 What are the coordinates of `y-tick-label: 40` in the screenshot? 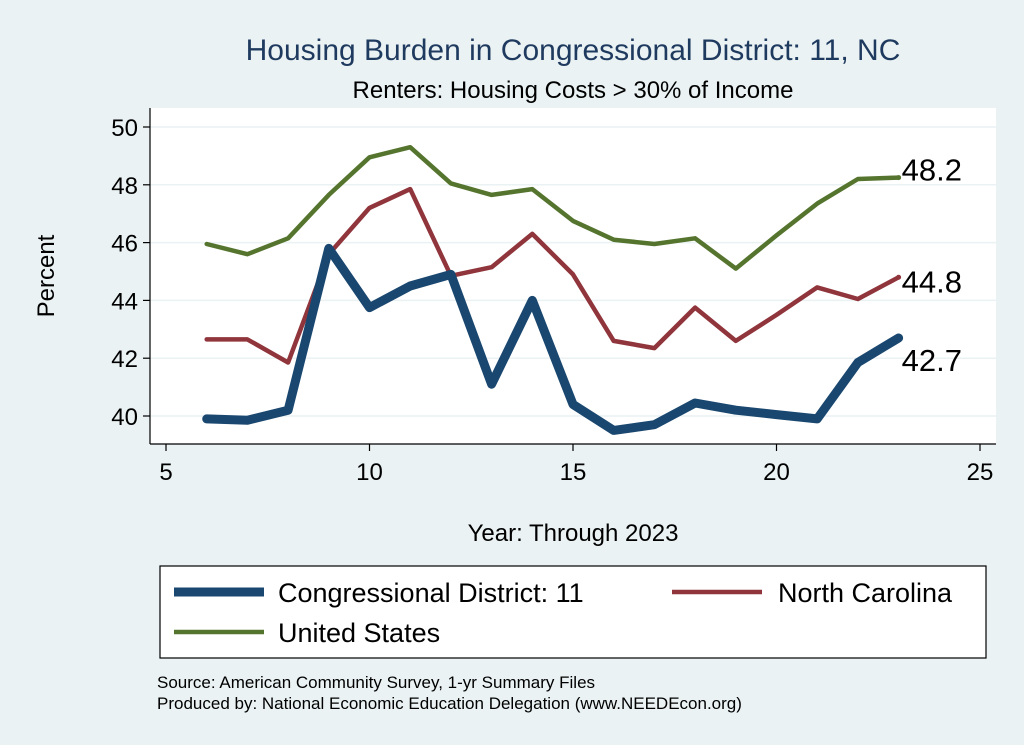 It's located at (124, 417).